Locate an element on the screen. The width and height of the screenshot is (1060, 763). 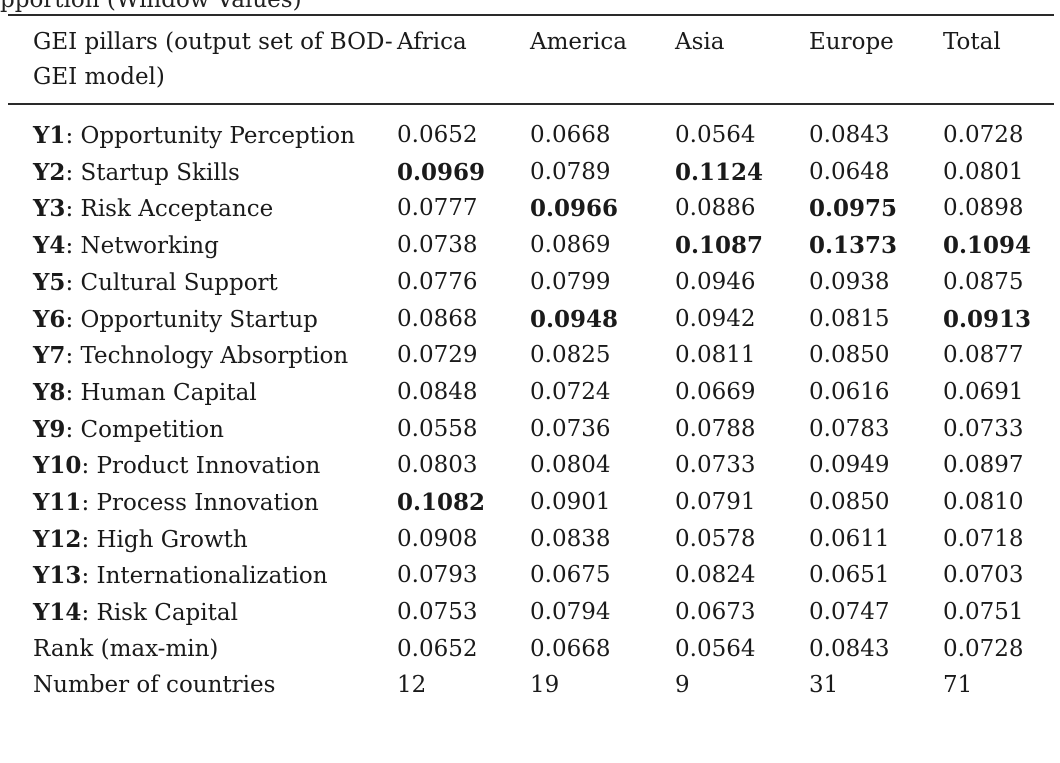
row-label-cell: Y10: Product Innovation is located at coordinates (202, 466).